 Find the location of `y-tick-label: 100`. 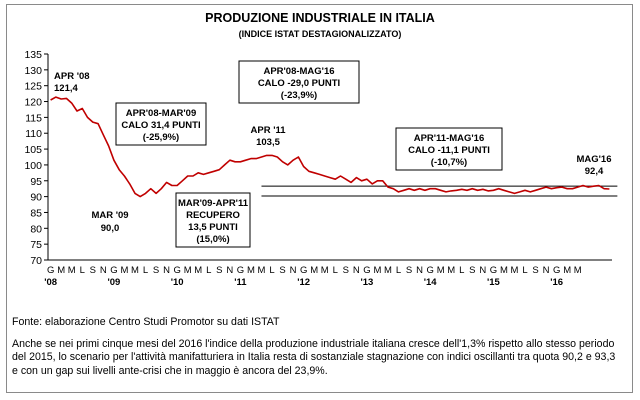

y-tick-label: 100 is located at coordinates (33, 166).